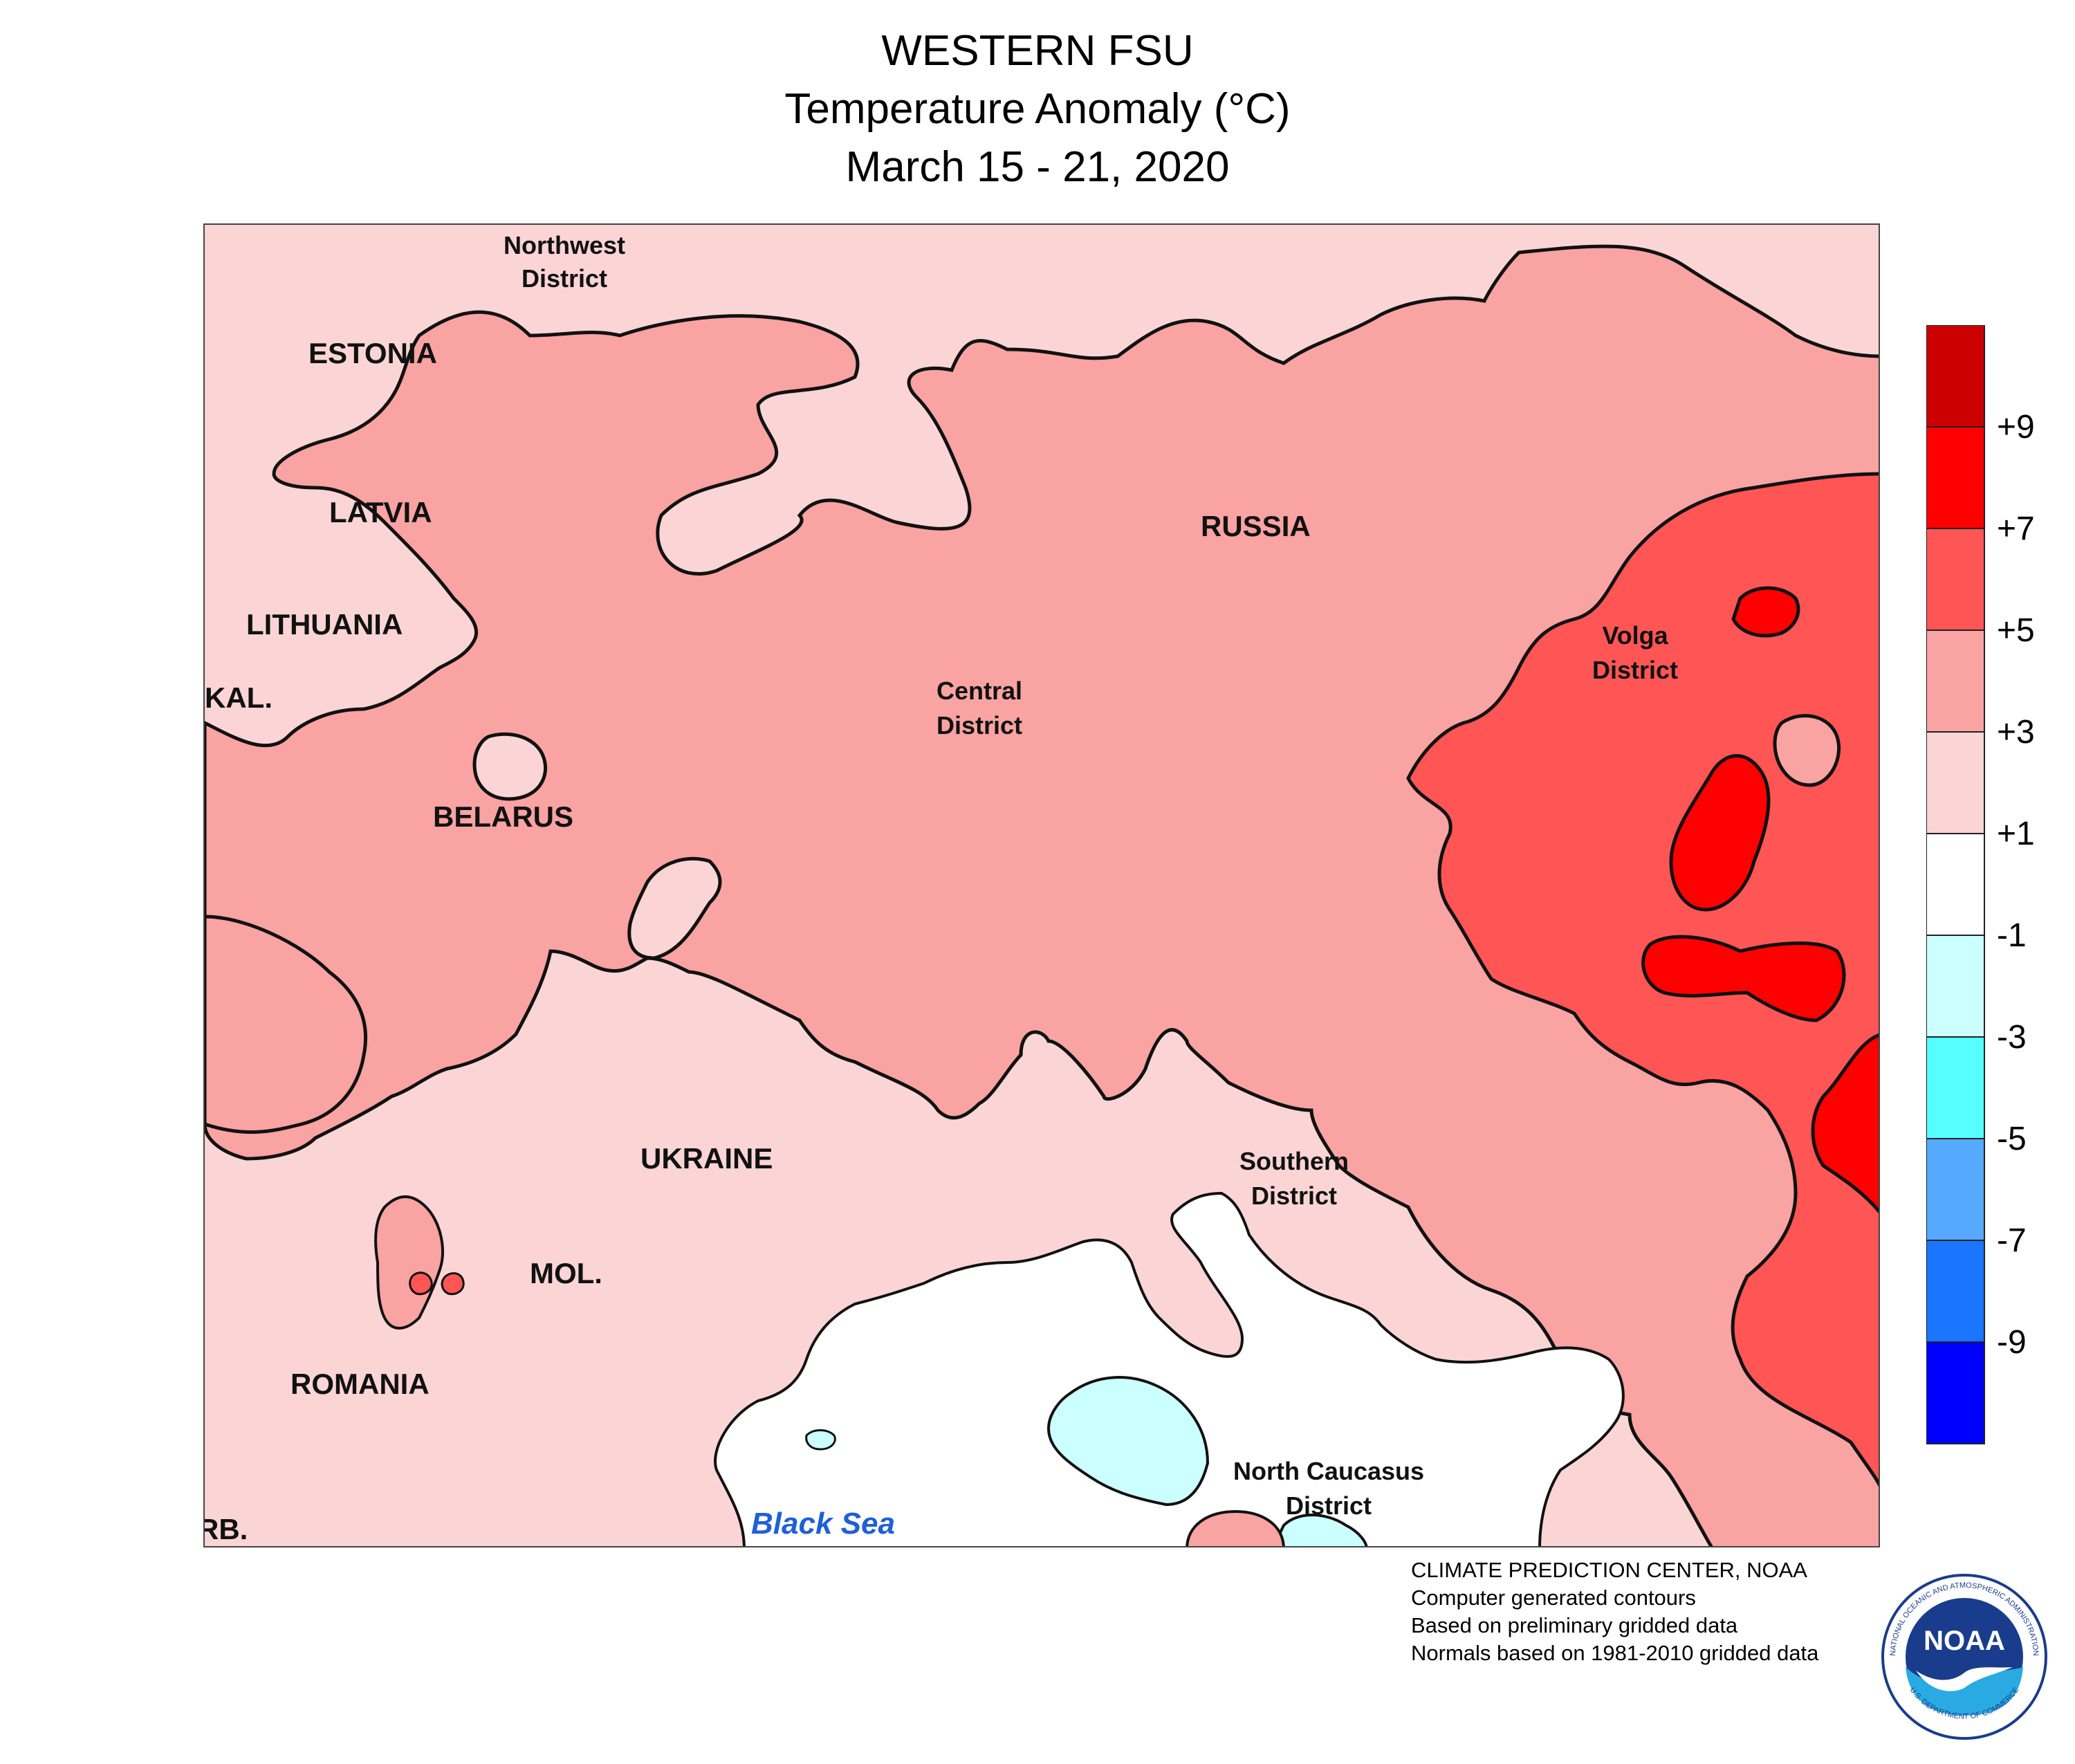  I want to click on label-romania: ROMANIA, so click(360, 1384).